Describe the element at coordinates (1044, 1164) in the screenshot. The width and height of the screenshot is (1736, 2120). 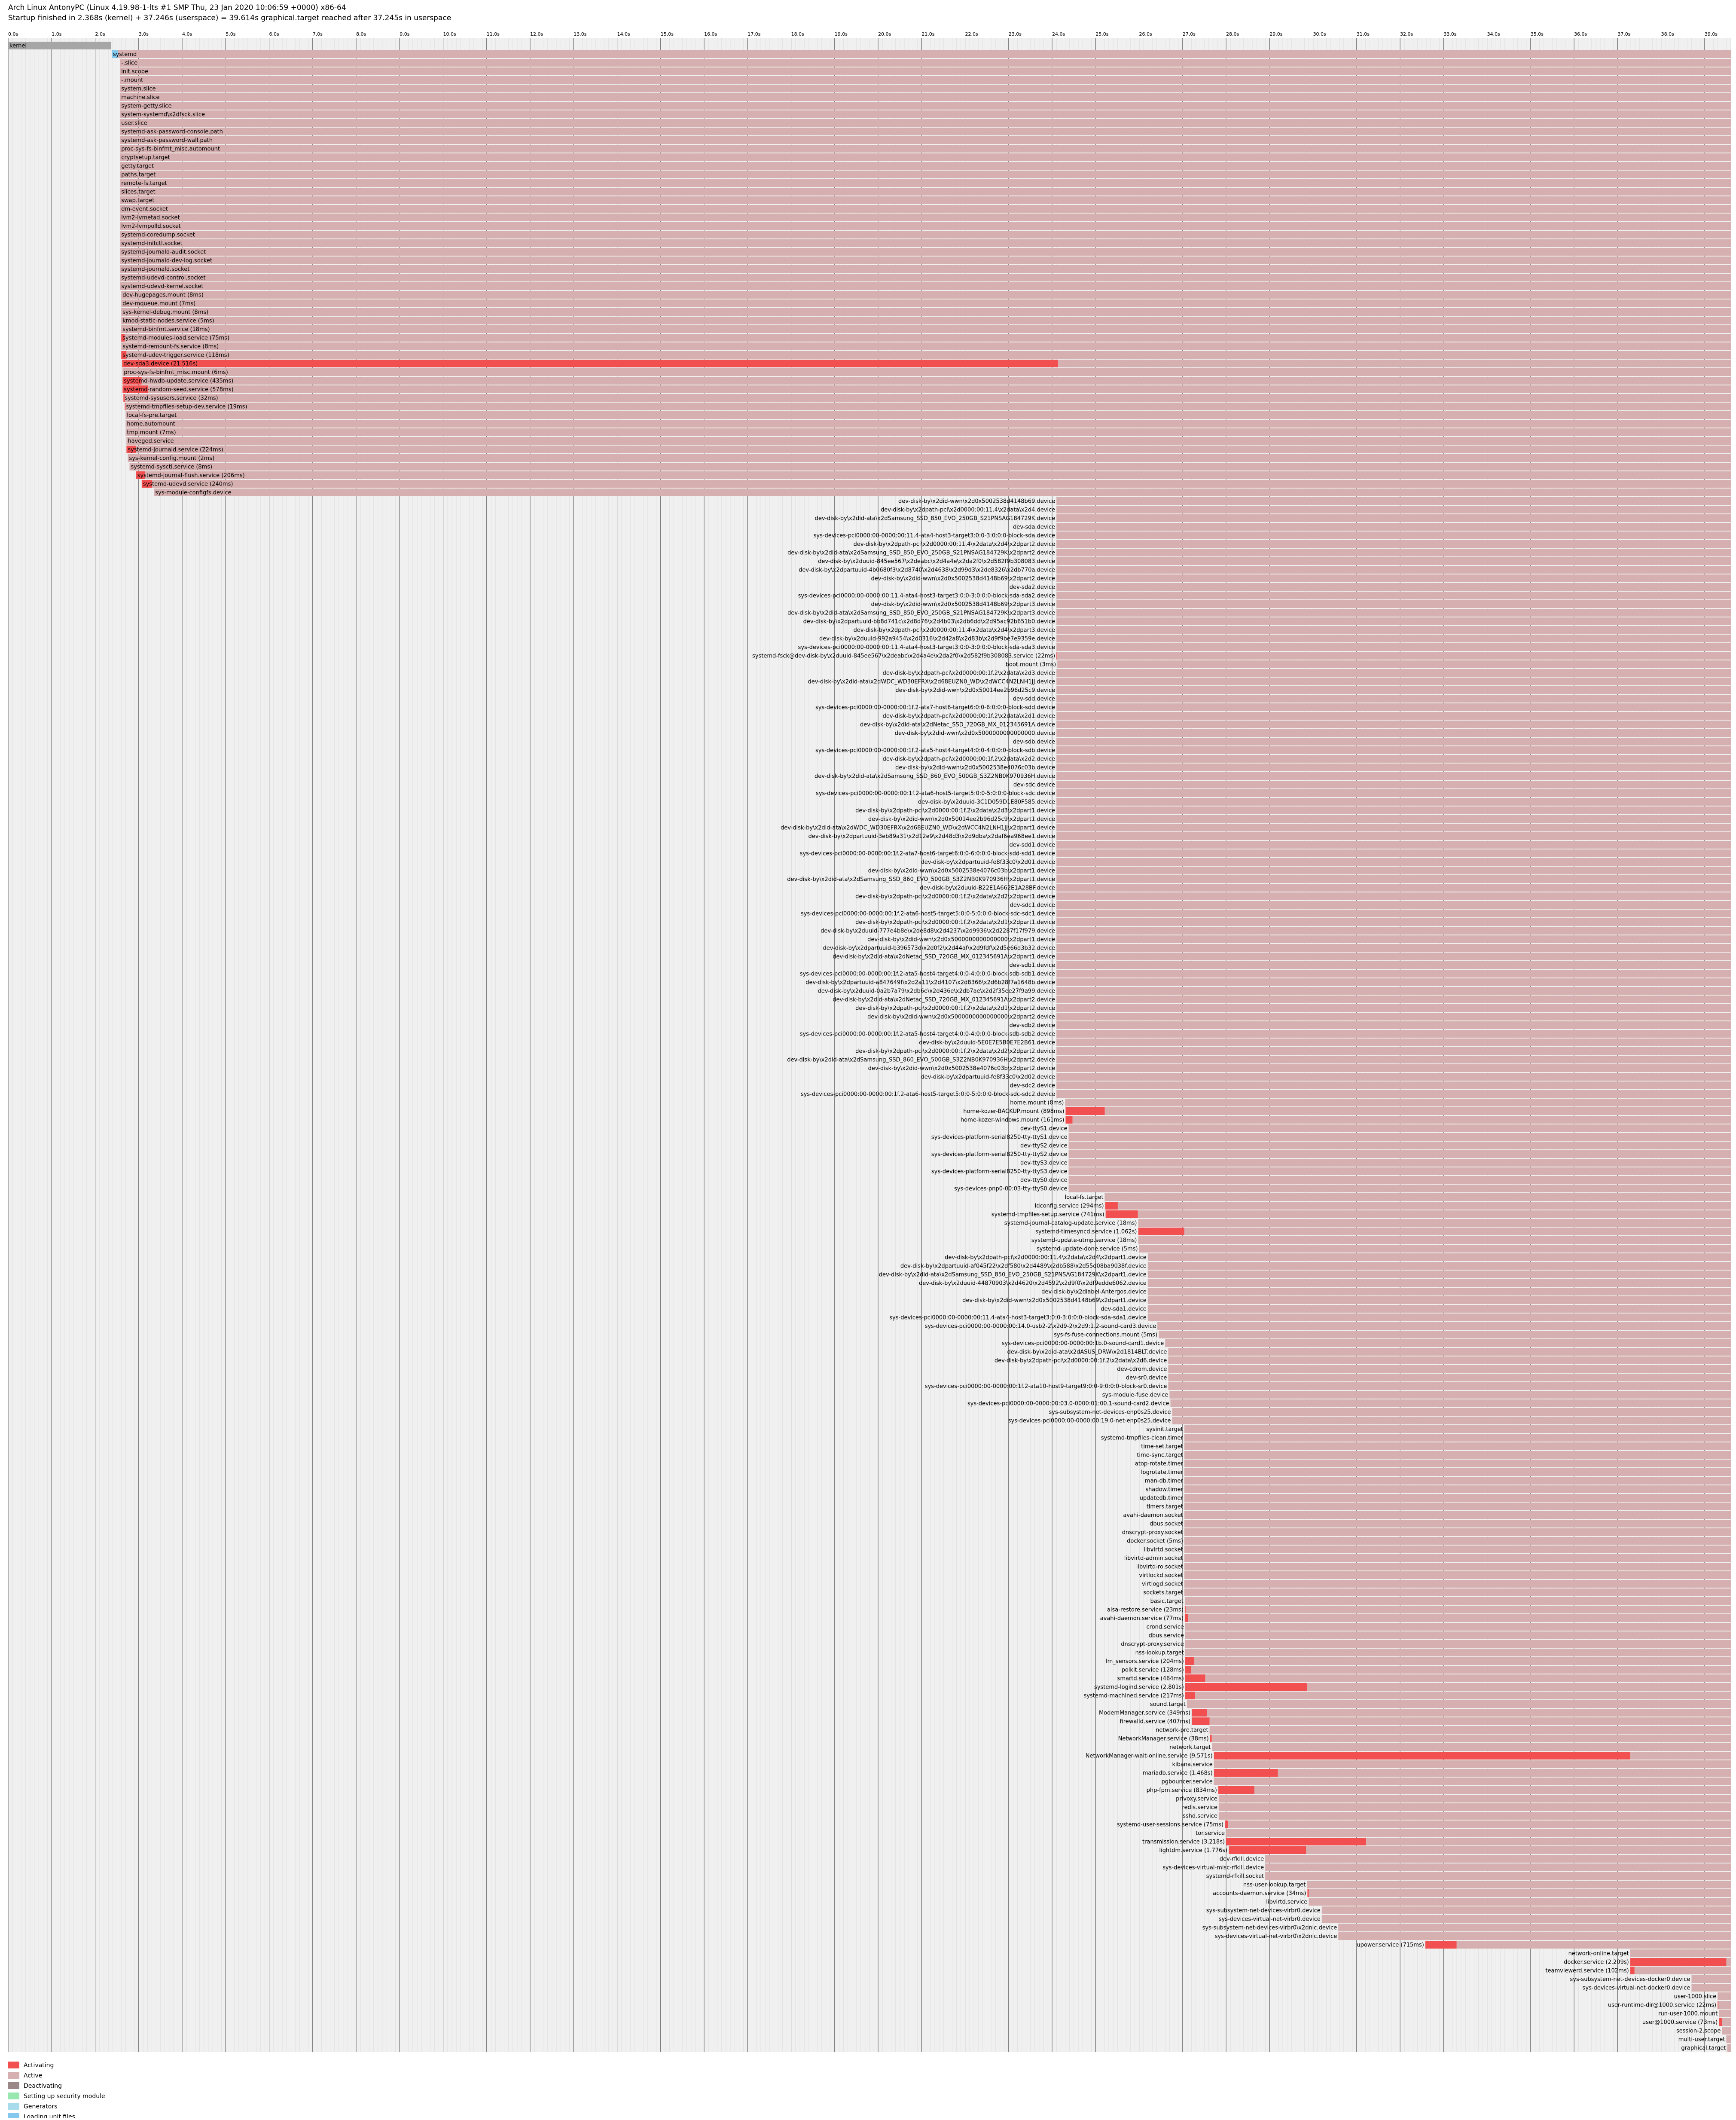
I see `unit-label: dev-ttyS3.device` at that location.